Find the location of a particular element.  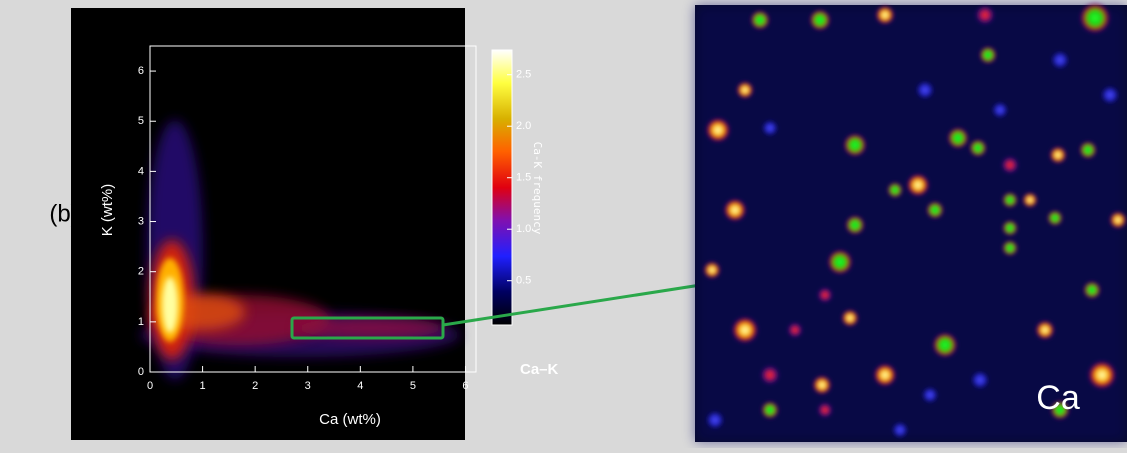

y-tick-label: 4 is located at coordinates (141, 171).